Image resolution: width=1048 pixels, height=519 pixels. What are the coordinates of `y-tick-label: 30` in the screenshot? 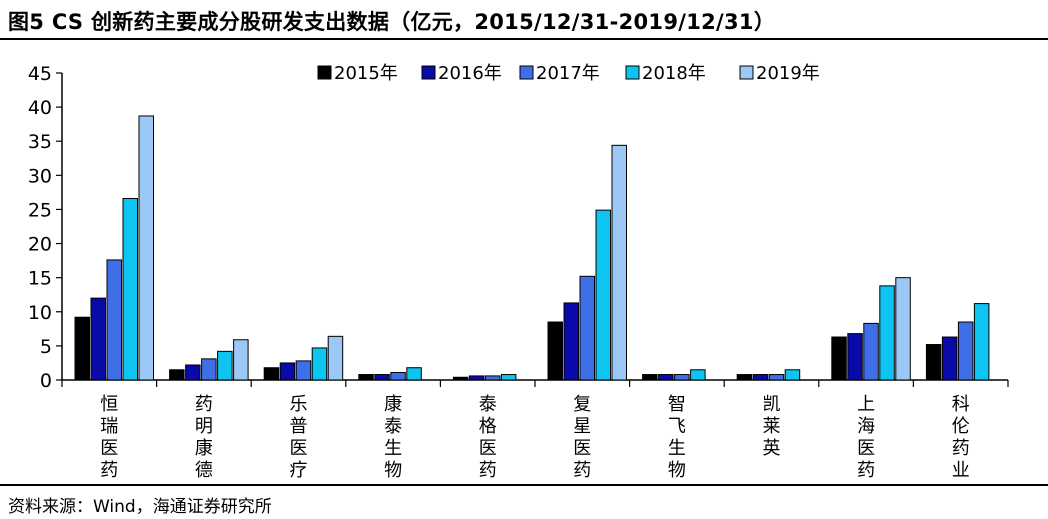 It's located at (40, 176).